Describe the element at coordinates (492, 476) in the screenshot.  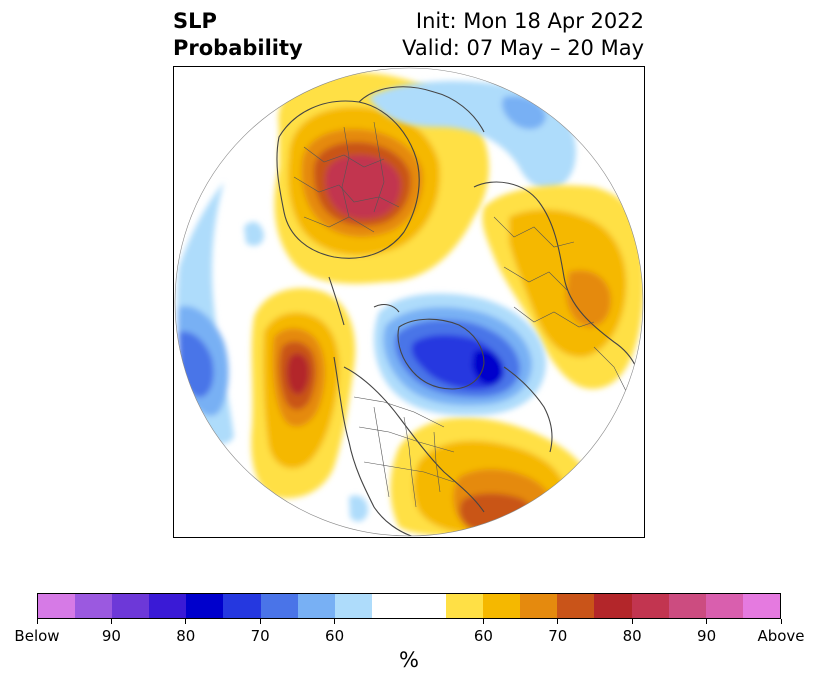
I see `anomaly-above-atlantic` at that location.